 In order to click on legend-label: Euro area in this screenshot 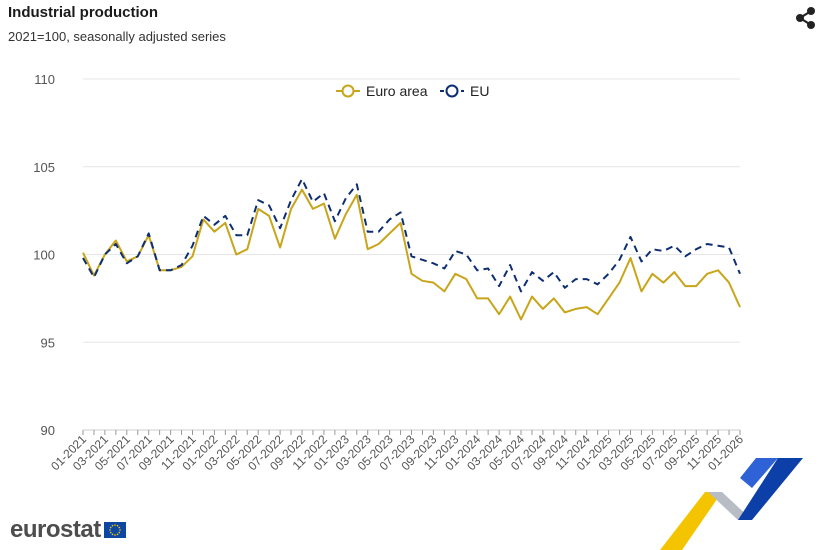, I will do `click(397, 91)`.